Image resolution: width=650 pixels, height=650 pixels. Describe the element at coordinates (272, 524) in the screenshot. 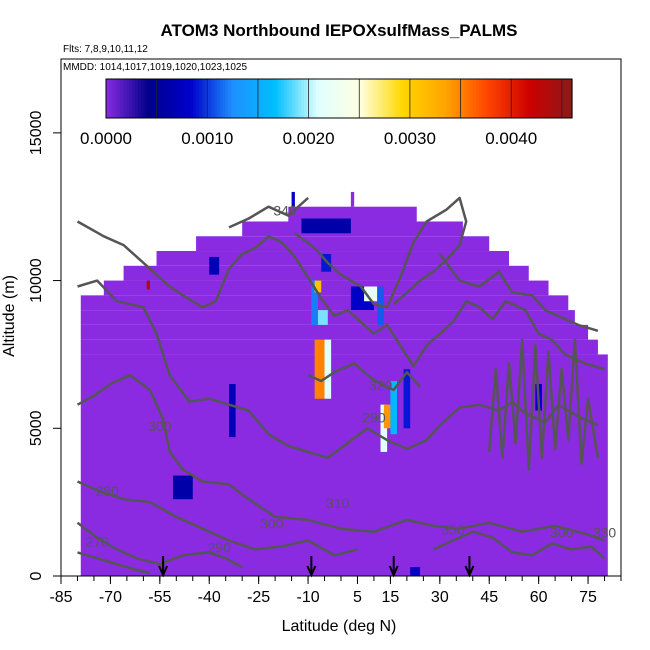

I see `contour-label-5: 300` at that location.